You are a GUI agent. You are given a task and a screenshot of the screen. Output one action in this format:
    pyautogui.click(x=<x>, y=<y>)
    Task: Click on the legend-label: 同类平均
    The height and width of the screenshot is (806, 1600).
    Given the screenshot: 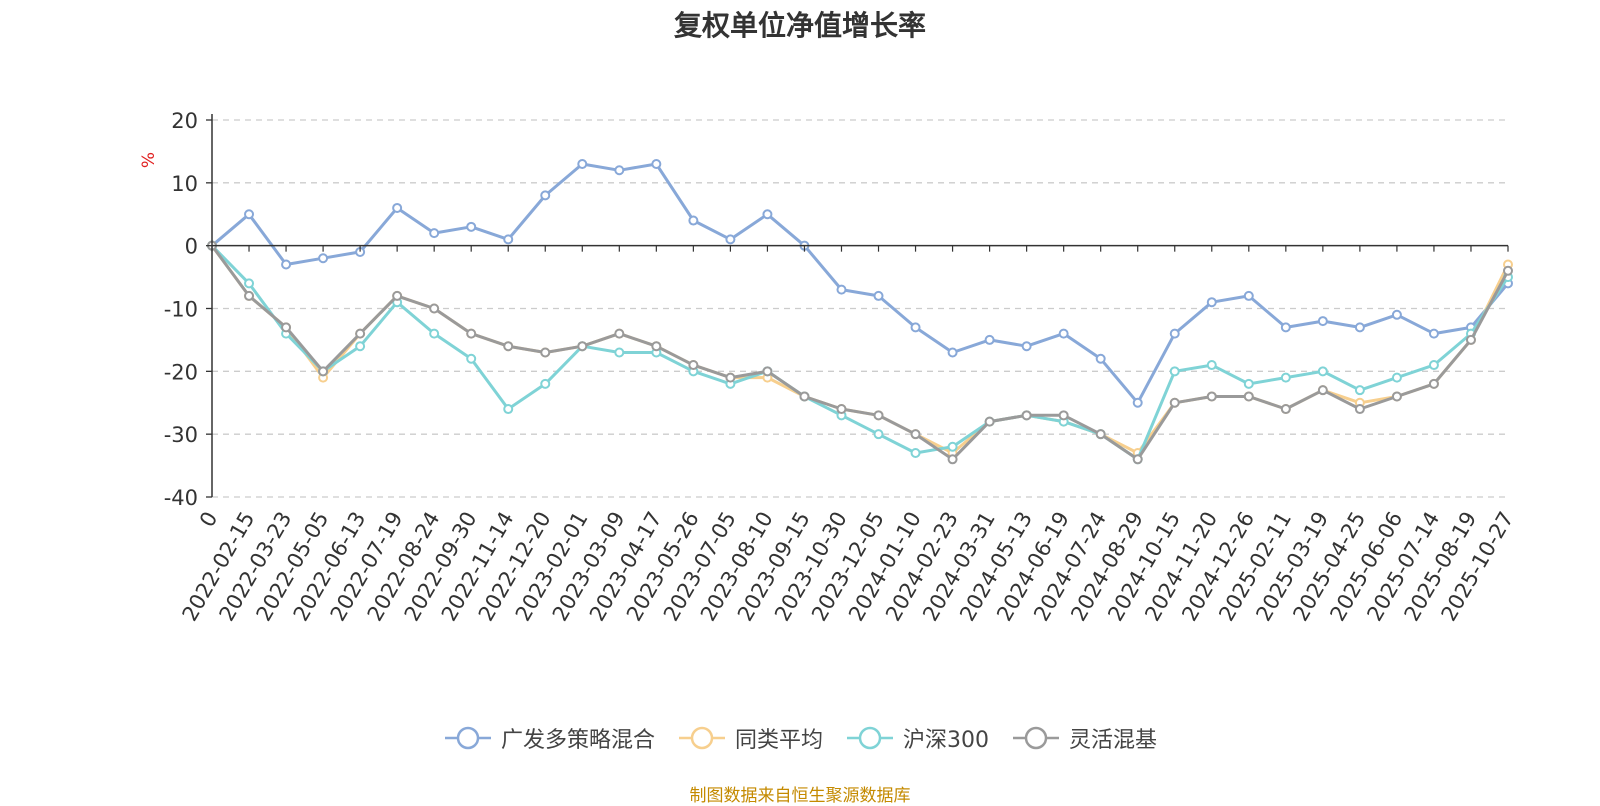 What is the action you would take?
    pyautogui.click(x=778, y=740)
    